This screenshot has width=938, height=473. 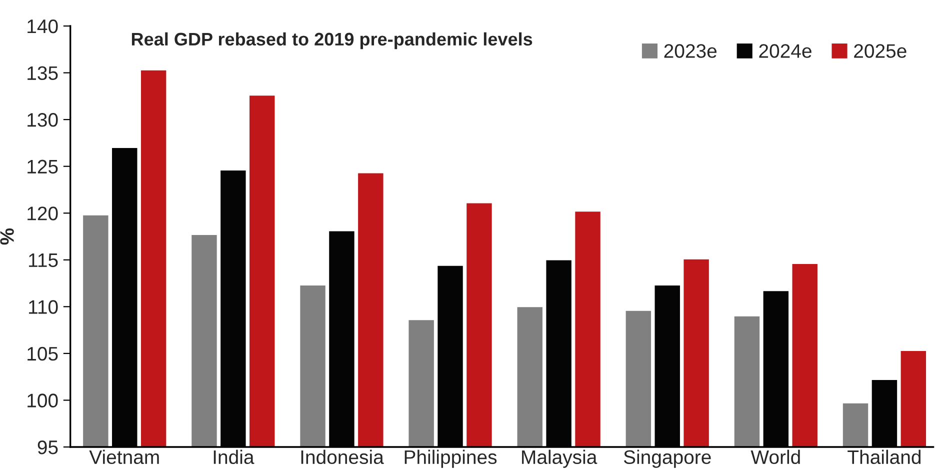 I want to click on y-tick-label: 115, so click(x=43, y=261).